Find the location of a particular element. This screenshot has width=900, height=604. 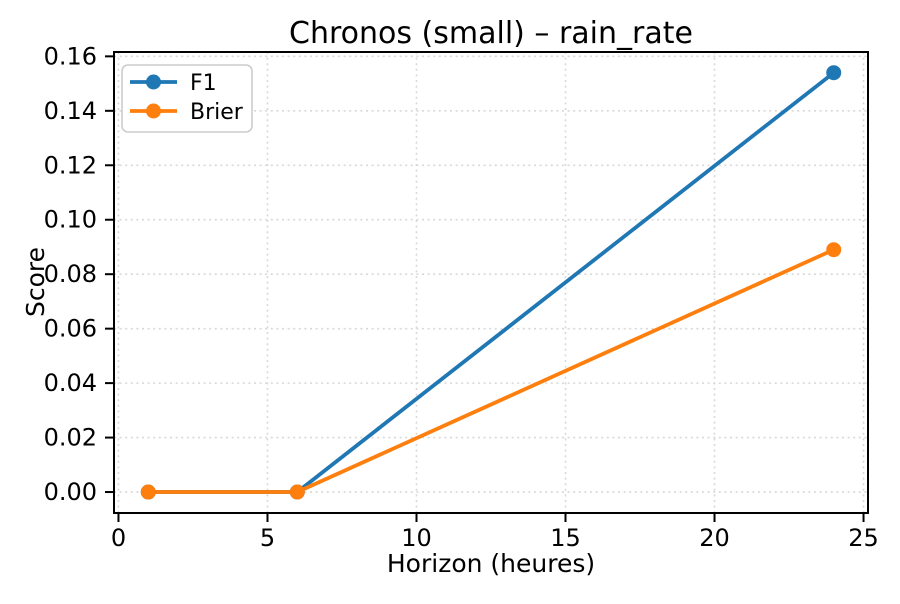

x-tick-label: 25 is located at coordinates (863, 538).